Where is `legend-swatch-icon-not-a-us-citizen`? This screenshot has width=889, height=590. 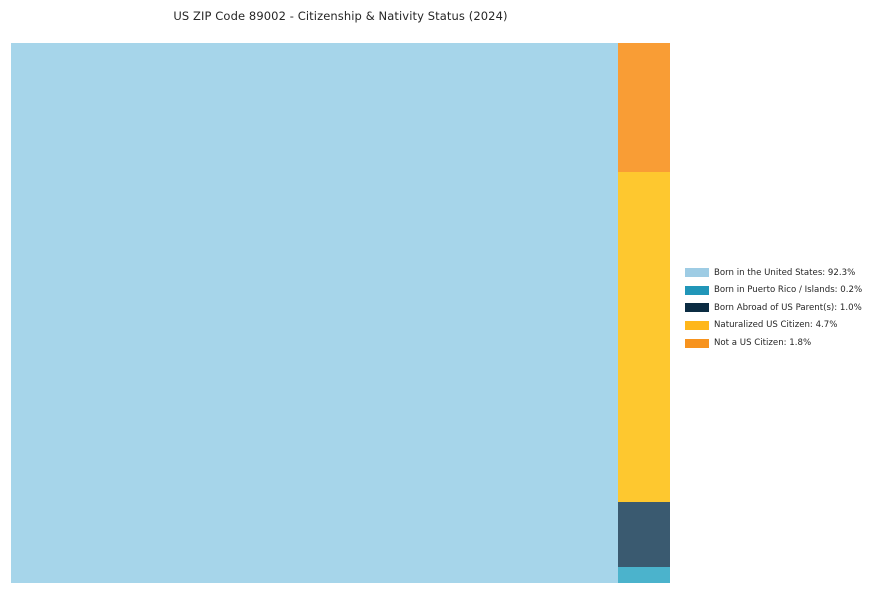 legend-swatch-icon-not-a-us-citizen is located at coordinates (697, 343).